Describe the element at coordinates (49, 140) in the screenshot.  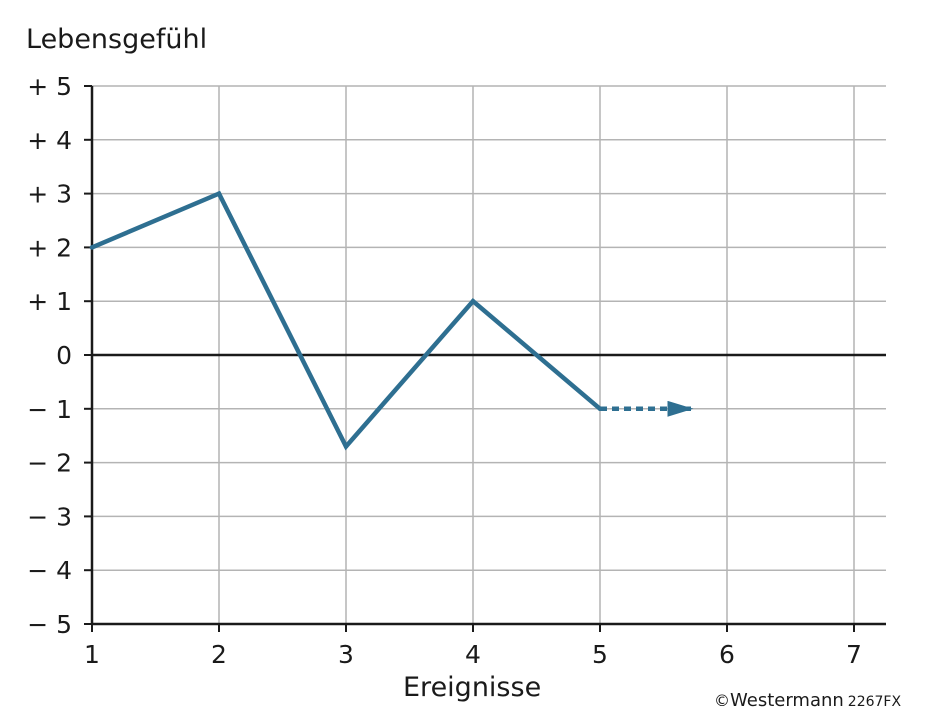
I see `y-tick-label: + 4` at that location.